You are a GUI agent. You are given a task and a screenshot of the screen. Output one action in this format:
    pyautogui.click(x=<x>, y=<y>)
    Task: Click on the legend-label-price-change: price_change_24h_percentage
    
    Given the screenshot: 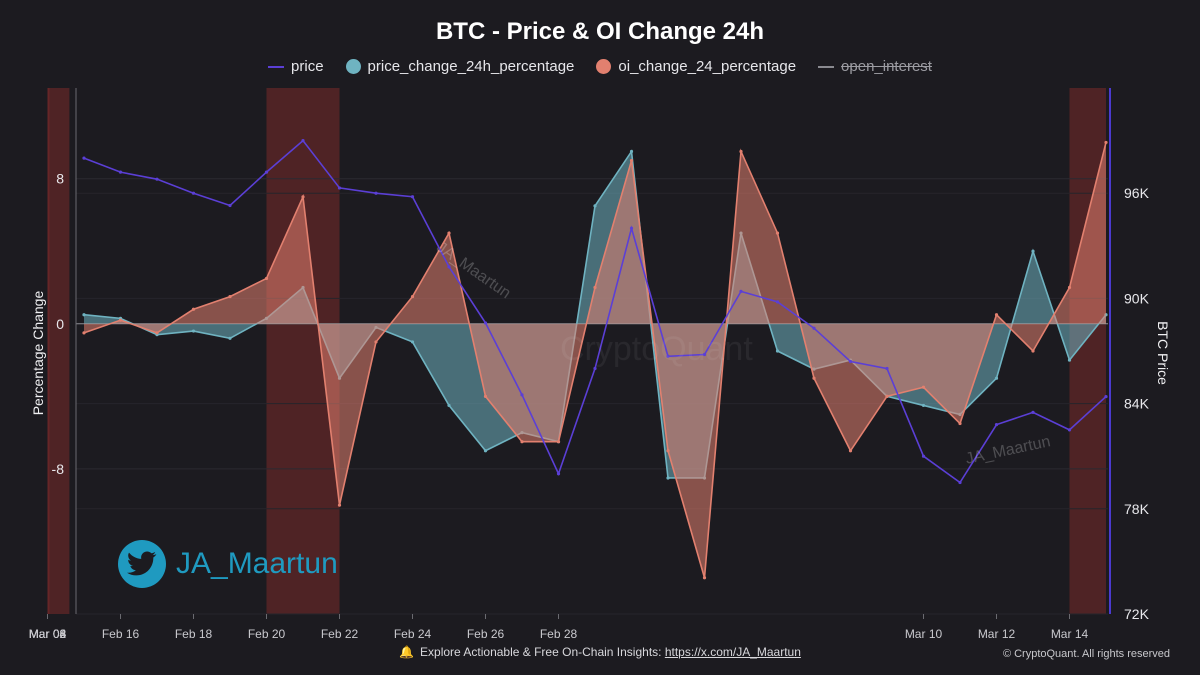 What is the action you would take?
    pyautogui.click(x=471, y=66)
    